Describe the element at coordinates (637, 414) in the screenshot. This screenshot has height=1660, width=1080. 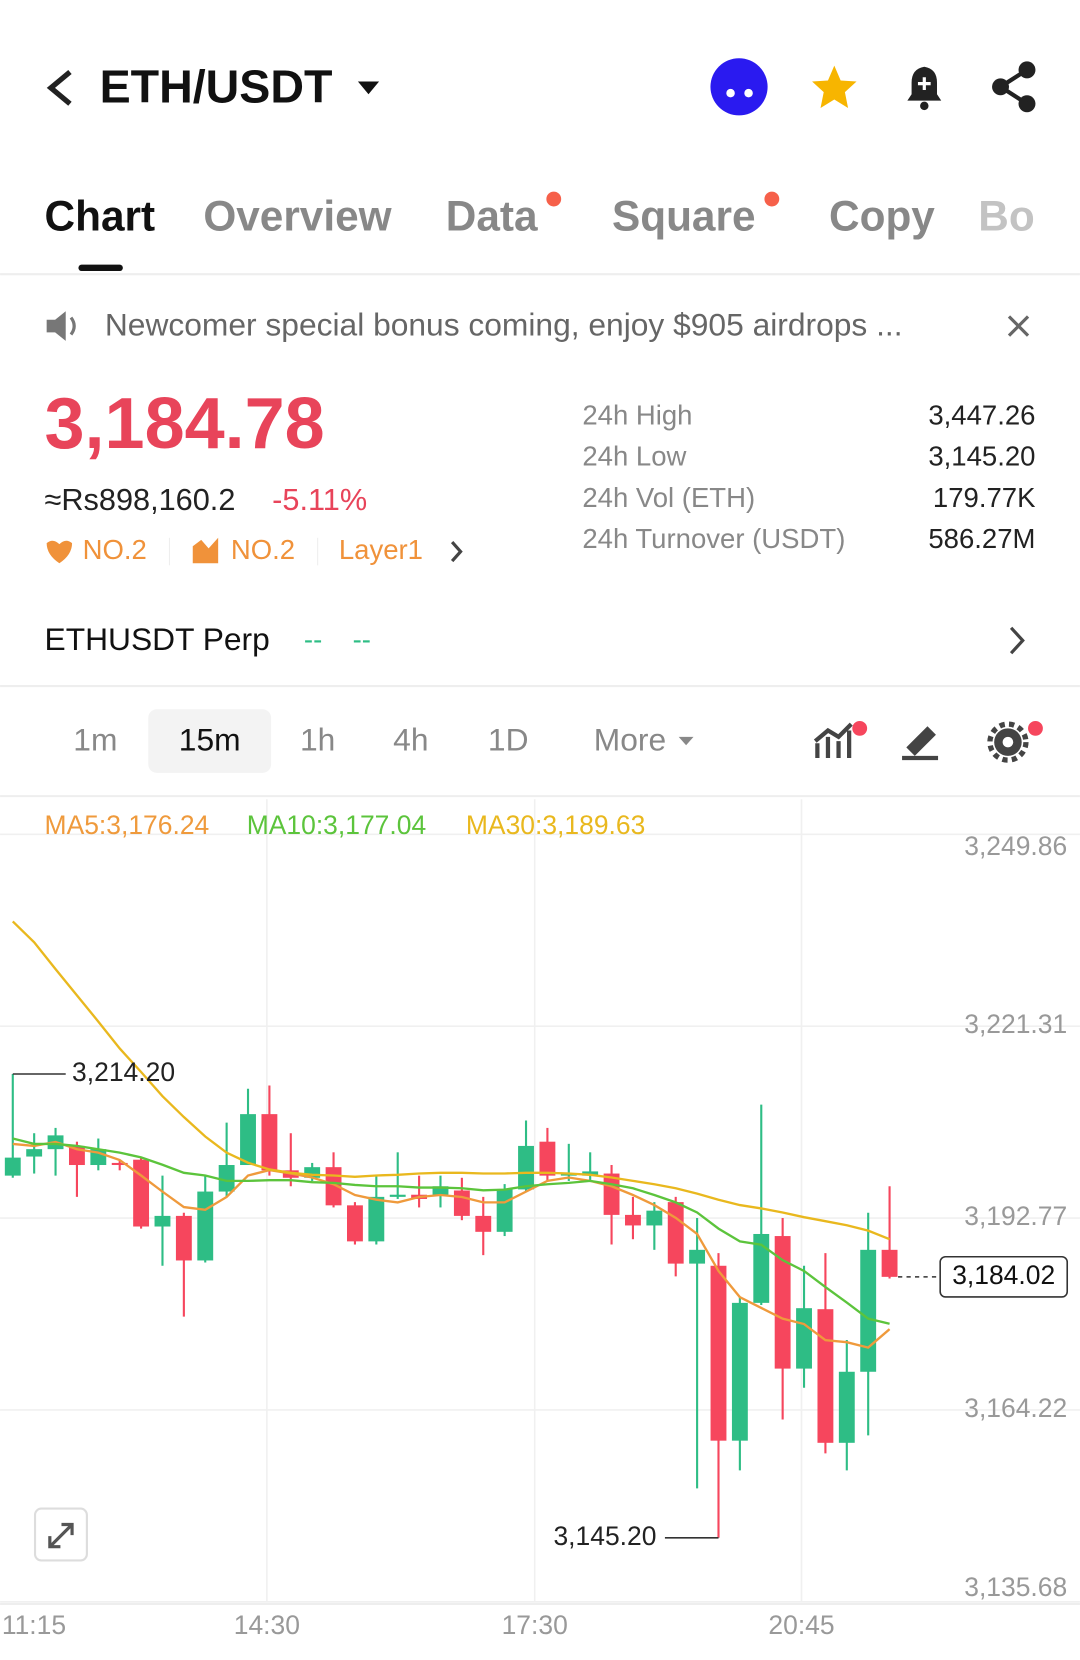
I see `stat-label: 24h High` at that location.